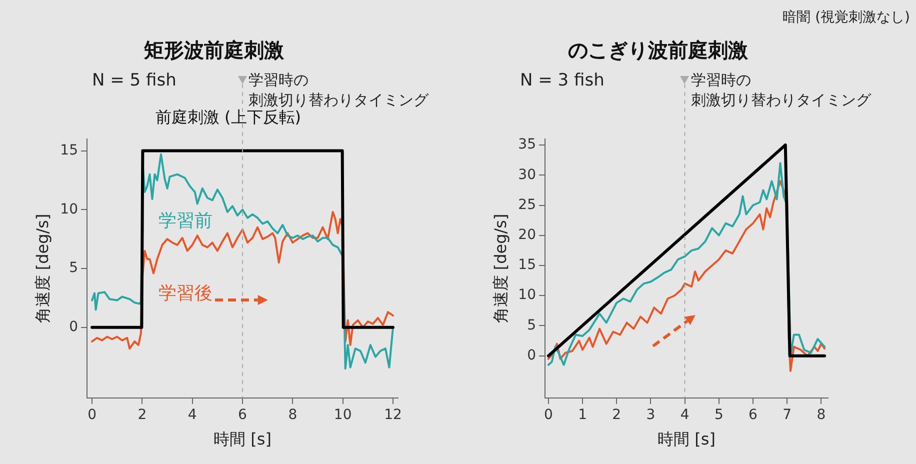  What do you see at coordinates (658, 50) in the screenshot?
I see `chart-title: のこぎり波前庭刺激` at bounding box center [658, 50].